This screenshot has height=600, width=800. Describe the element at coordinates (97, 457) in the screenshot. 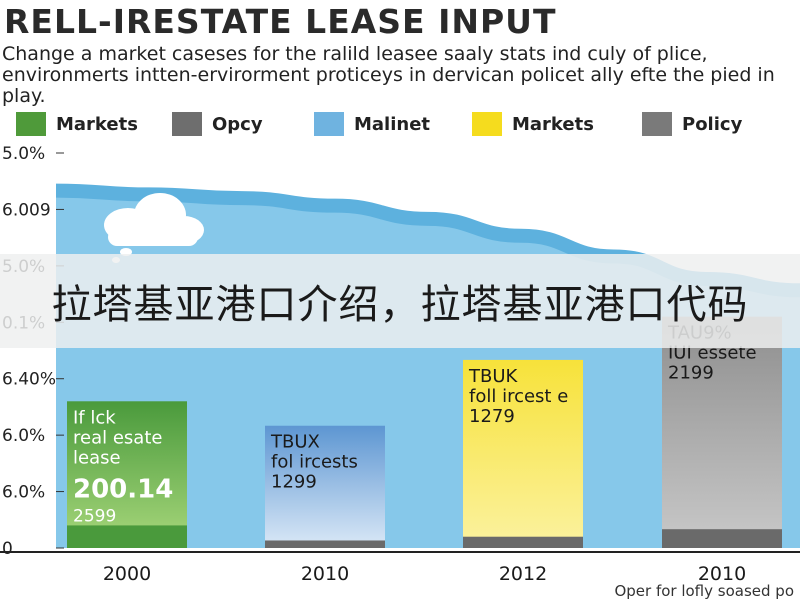

I see `bar-label: lease` at that location.